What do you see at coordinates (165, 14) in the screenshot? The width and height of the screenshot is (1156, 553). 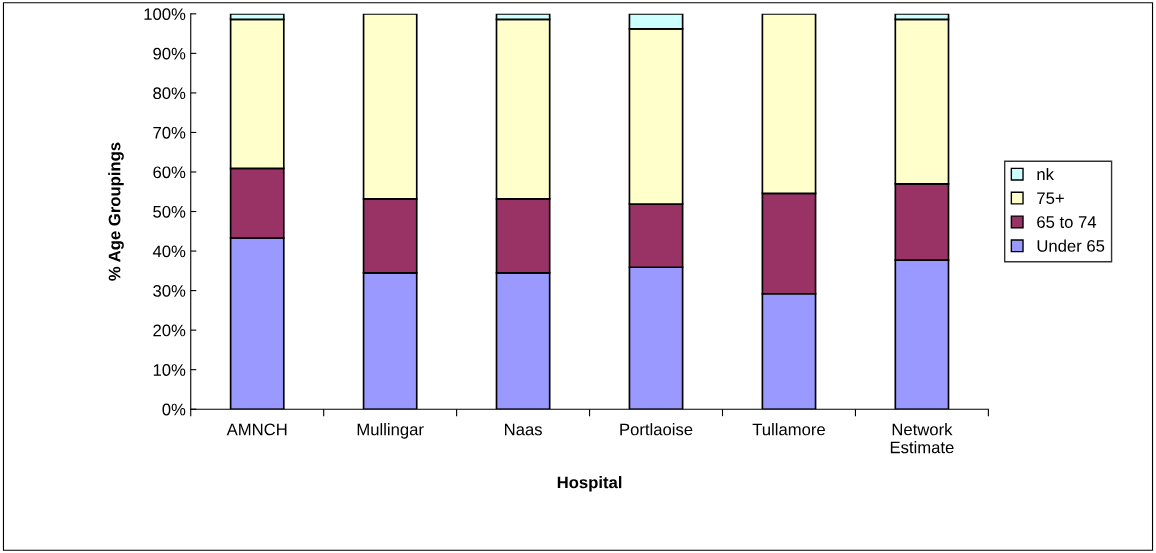 I see `y-tick-label: 100%` at bounding box center [165, 14].